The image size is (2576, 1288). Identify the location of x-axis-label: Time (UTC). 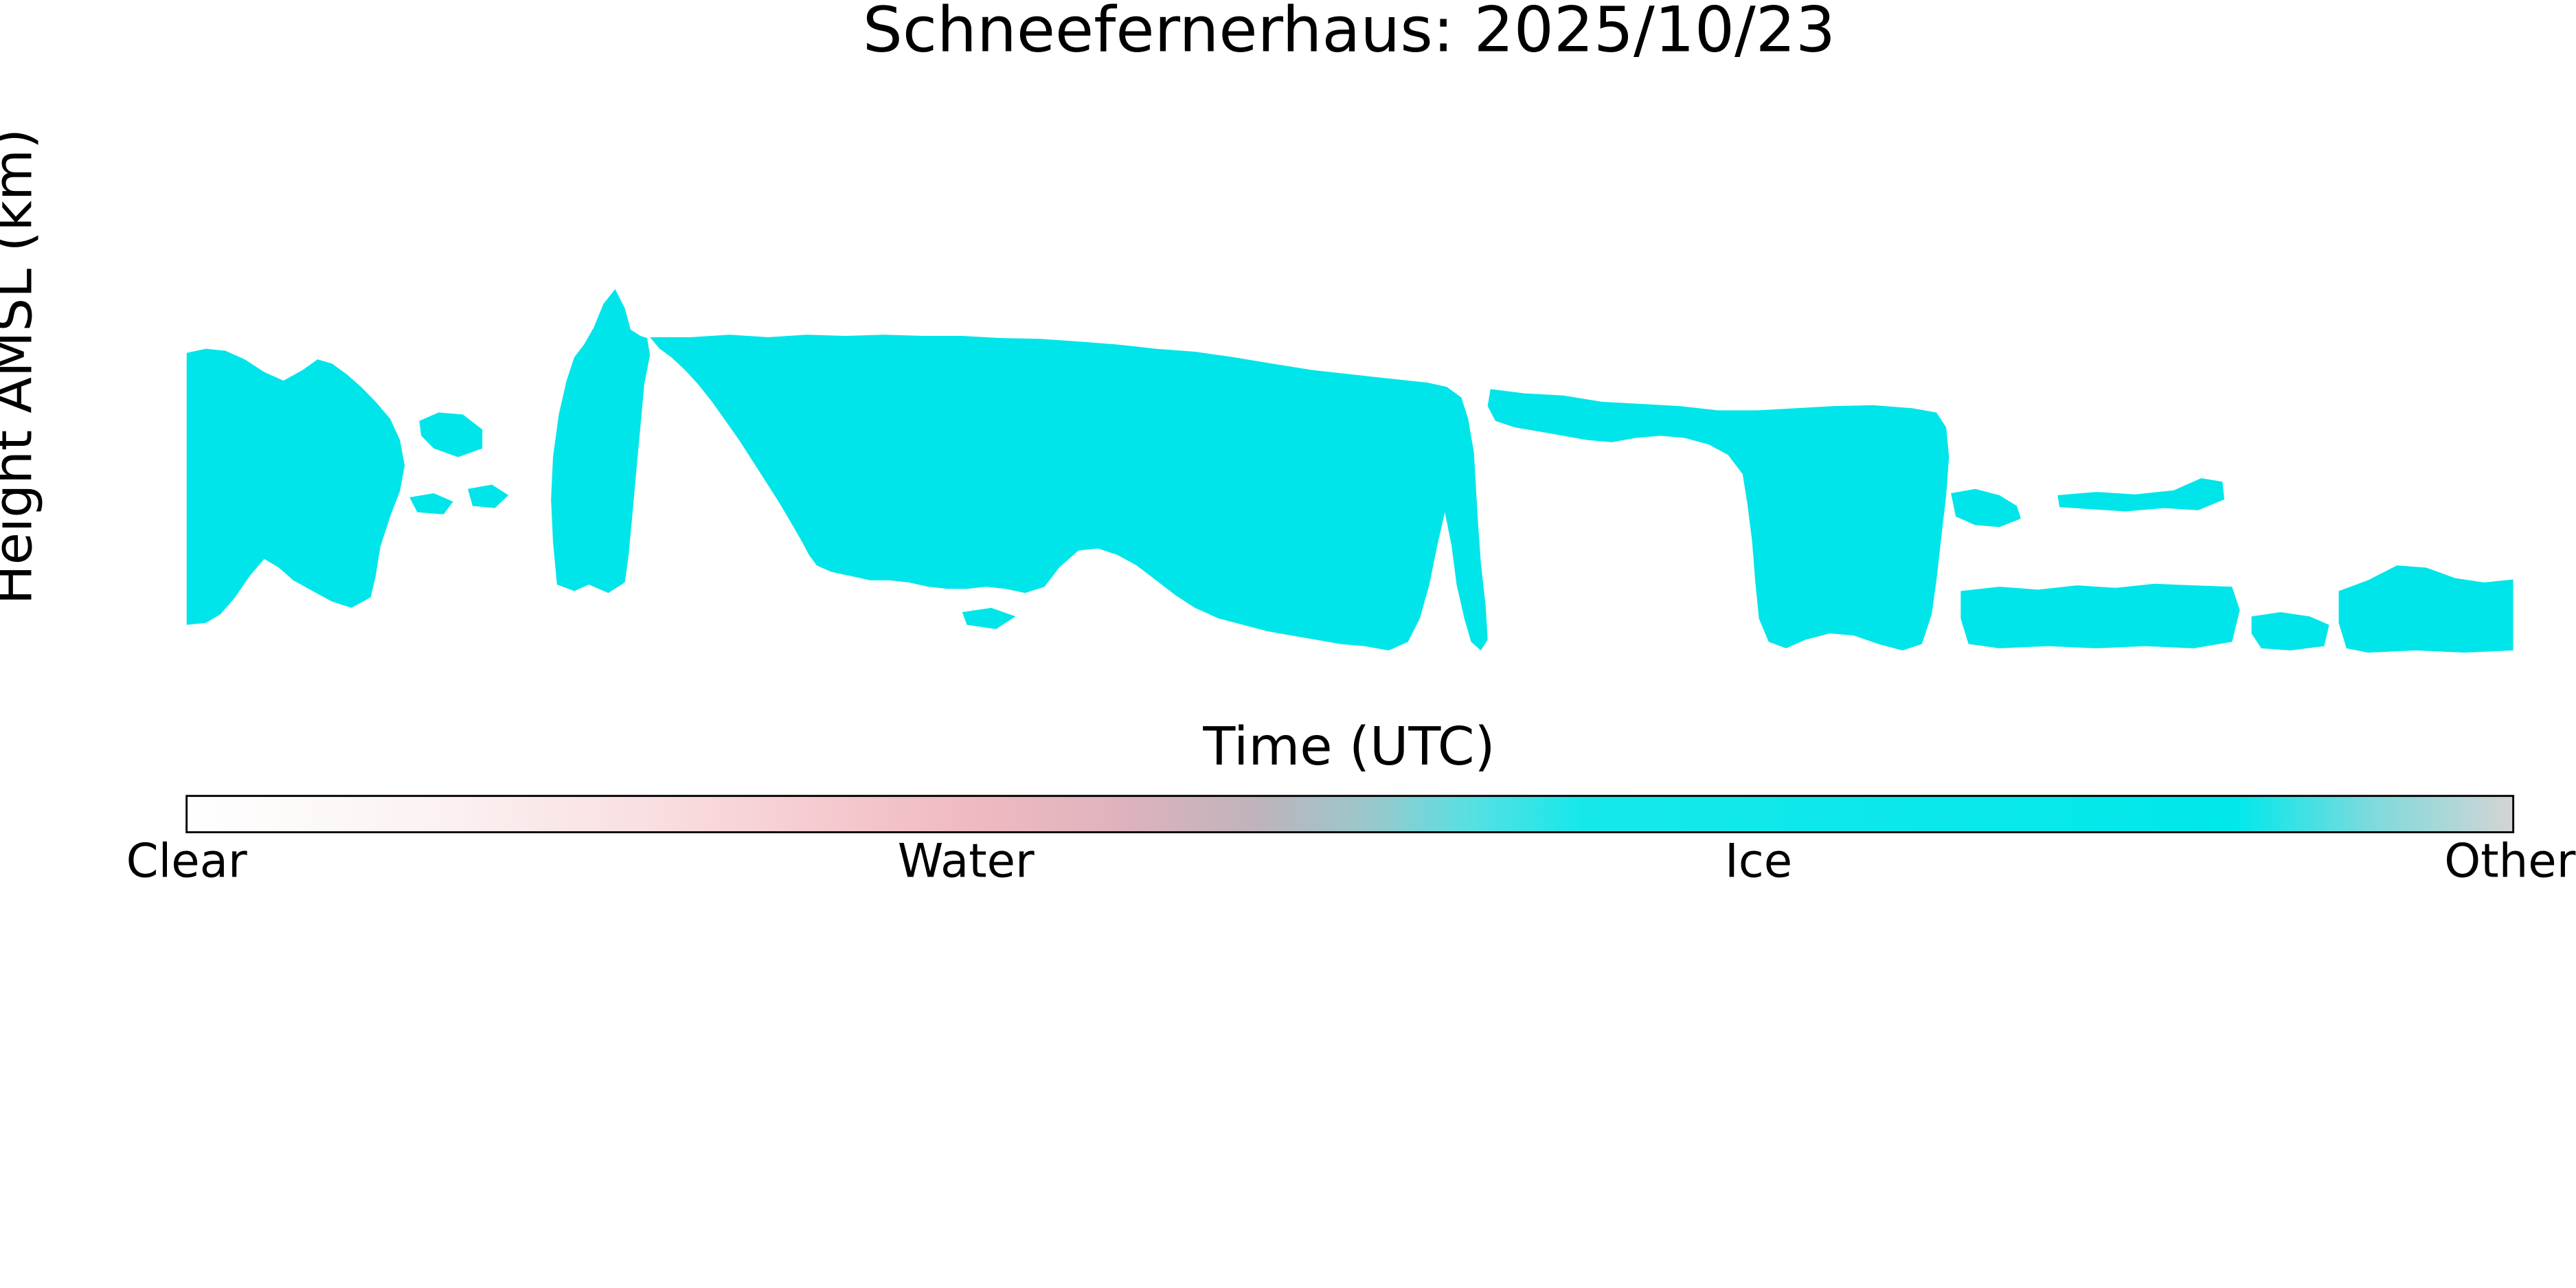
(1348, 747).